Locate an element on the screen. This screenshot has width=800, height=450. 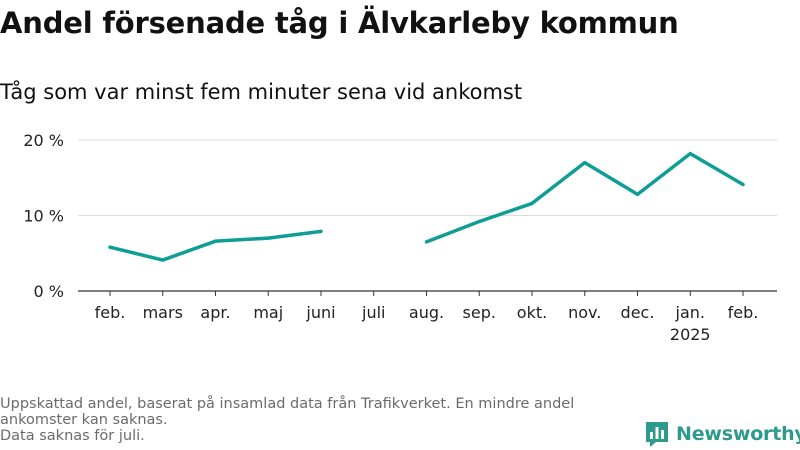
x-tick-year-label: 2025 is located at coordinates (690, 334).